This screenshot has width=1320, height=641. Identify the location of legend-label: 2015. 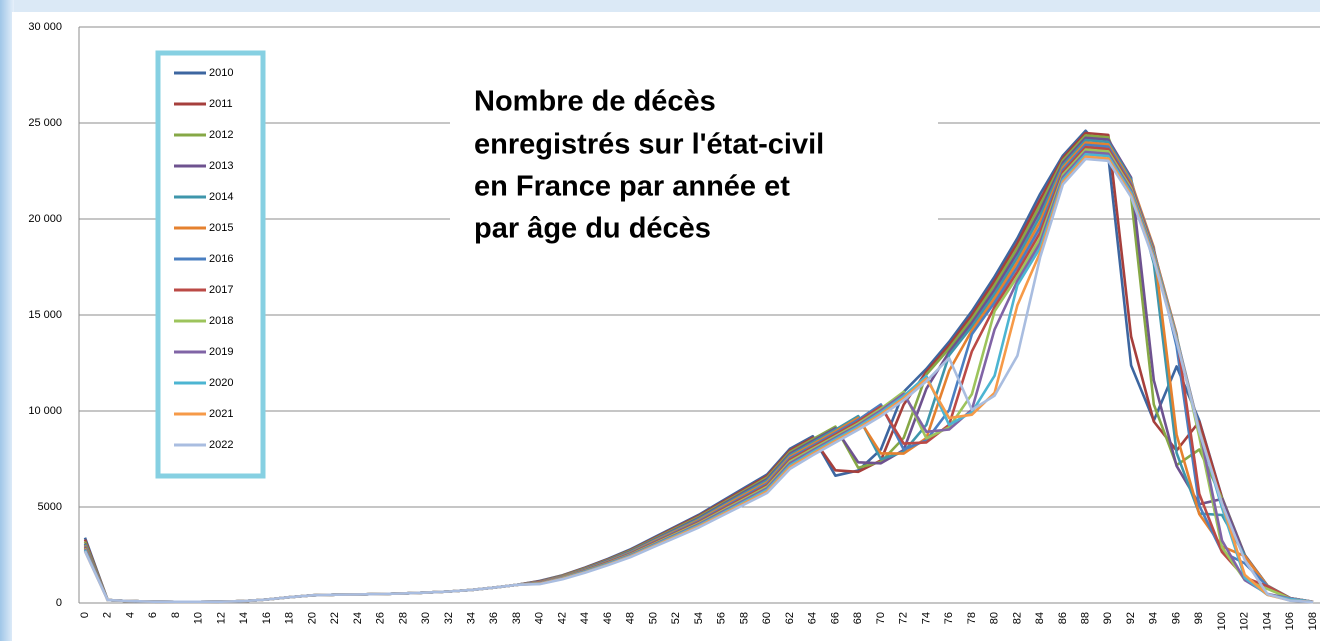
(221, 228).